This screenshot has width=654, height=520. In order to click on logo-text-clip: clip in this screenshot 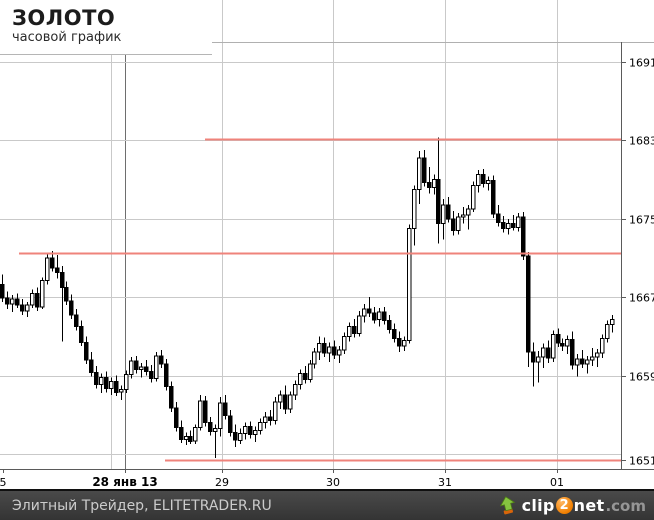, I will do `click(538, 505)`.